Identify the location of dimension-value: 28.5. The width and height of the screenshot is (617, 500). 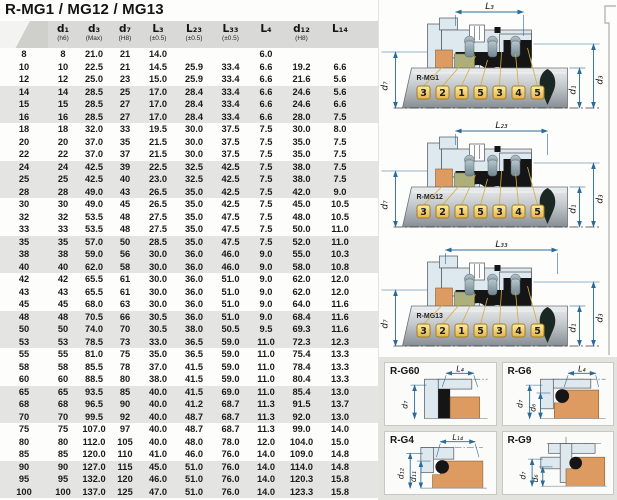
(94, 91).